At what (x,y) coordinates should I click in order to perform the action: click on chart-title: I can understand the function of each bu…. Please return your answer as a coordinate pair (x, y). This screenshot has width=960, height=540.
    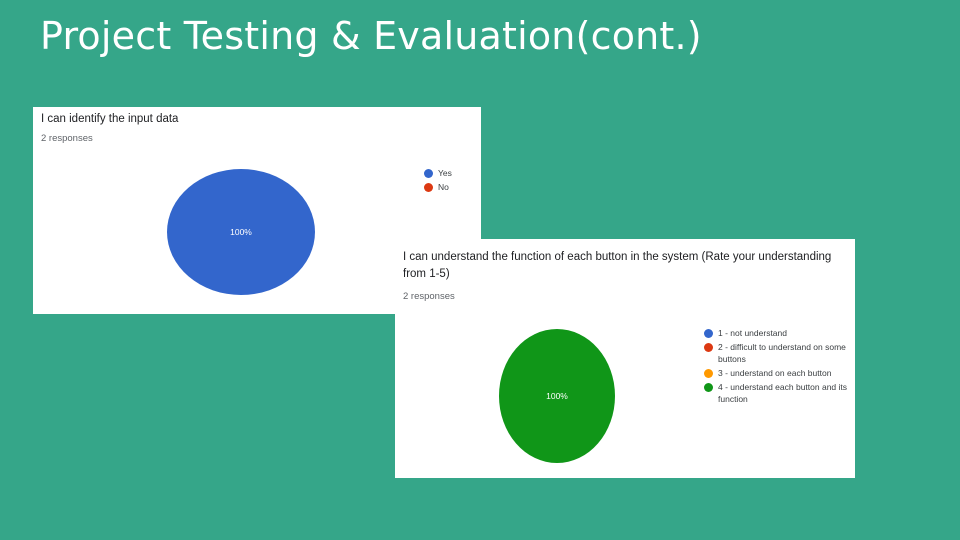
    Looking at the image, I should click on (617, 265).